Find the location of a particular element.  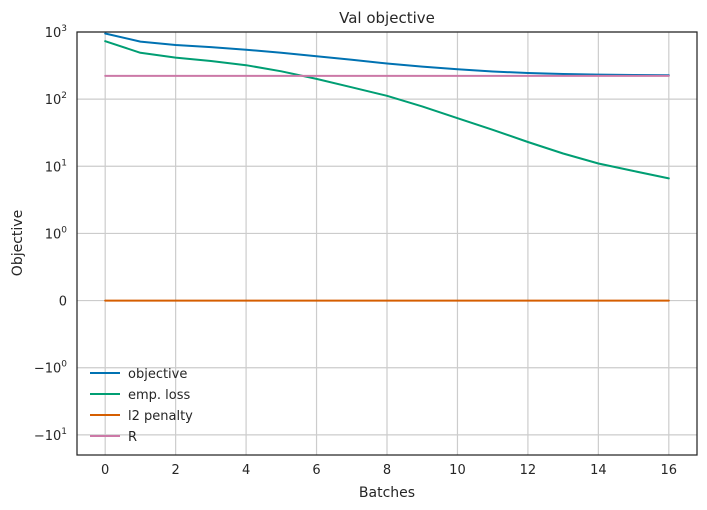

y-tick-label: 10³ is located at coordinates (56, 32).